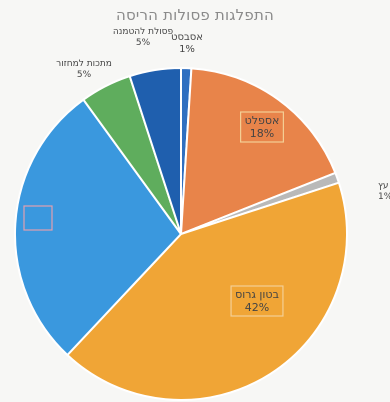  What do you see at coordinates (155, 150) in the screenshot?
I see `pie-slice` at bounding box center [155, 150].